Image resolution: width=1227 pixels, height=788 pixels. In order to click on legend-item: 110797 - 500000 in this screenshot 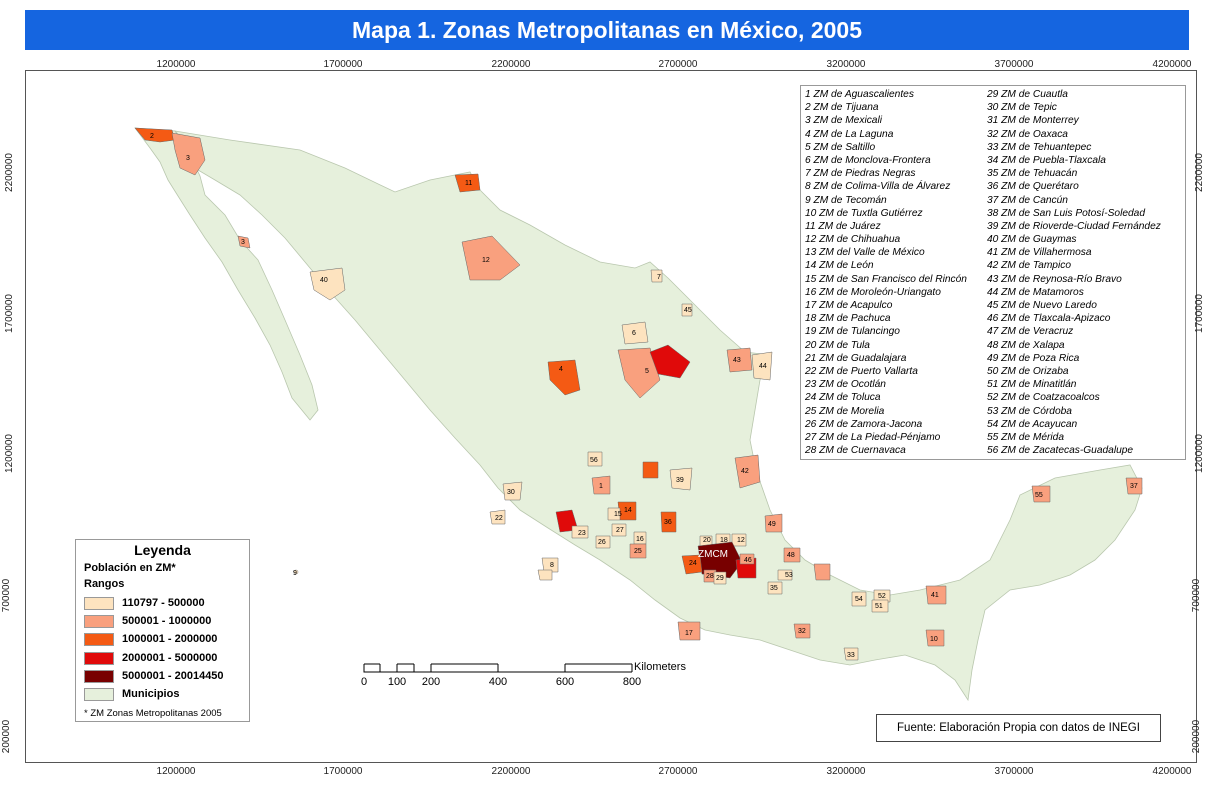, I will do `click(144, 603)`.